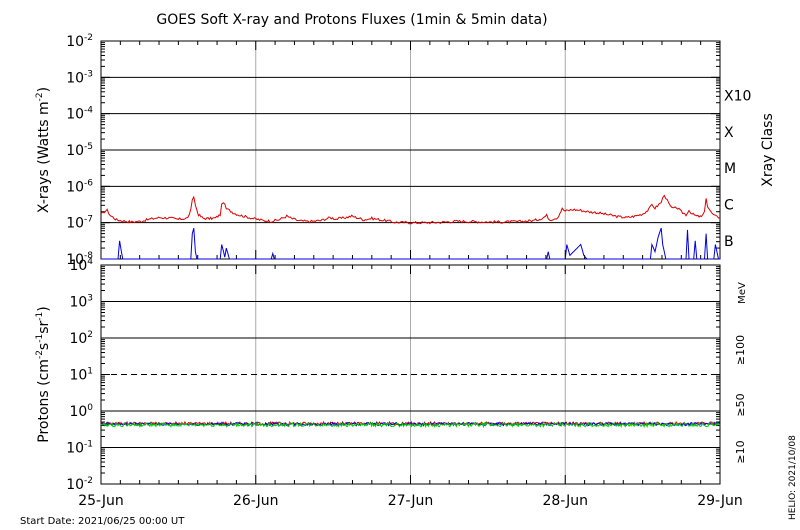  What do you see at coordinates (410, 209) in the screenshot?
I see `xray-long-series` at bounding box center [410, 209].